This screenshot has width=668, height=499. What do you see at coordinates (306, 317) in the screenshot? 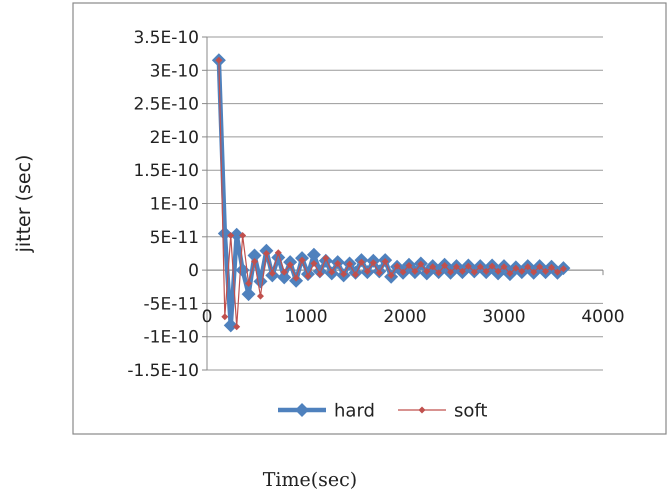
I see `x-tick-label: 1000` at bounding box center [306, 317].